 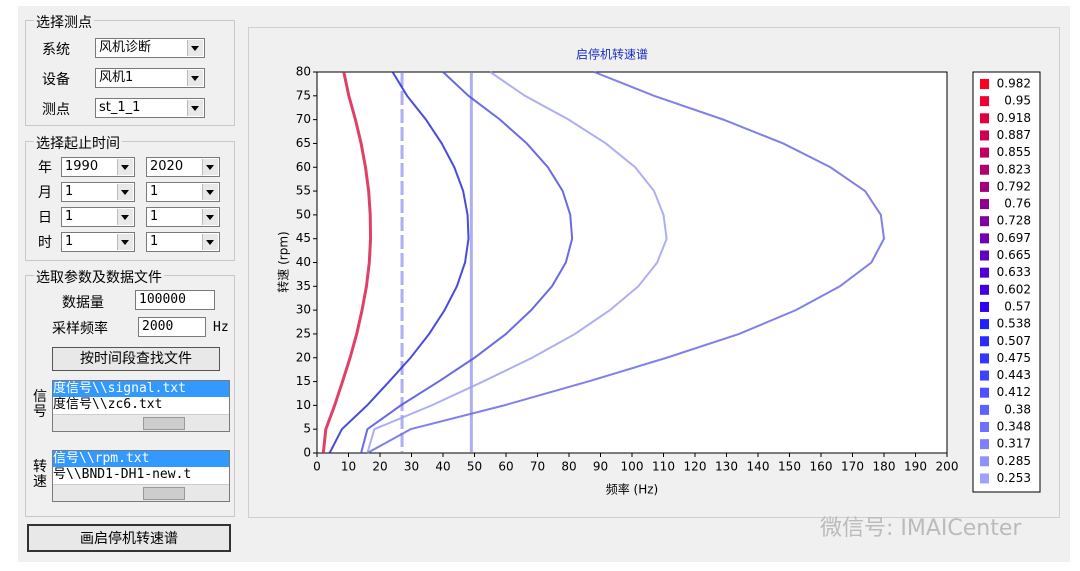 I want to click on y-tick-label: 60, so click(x=303, y=167).